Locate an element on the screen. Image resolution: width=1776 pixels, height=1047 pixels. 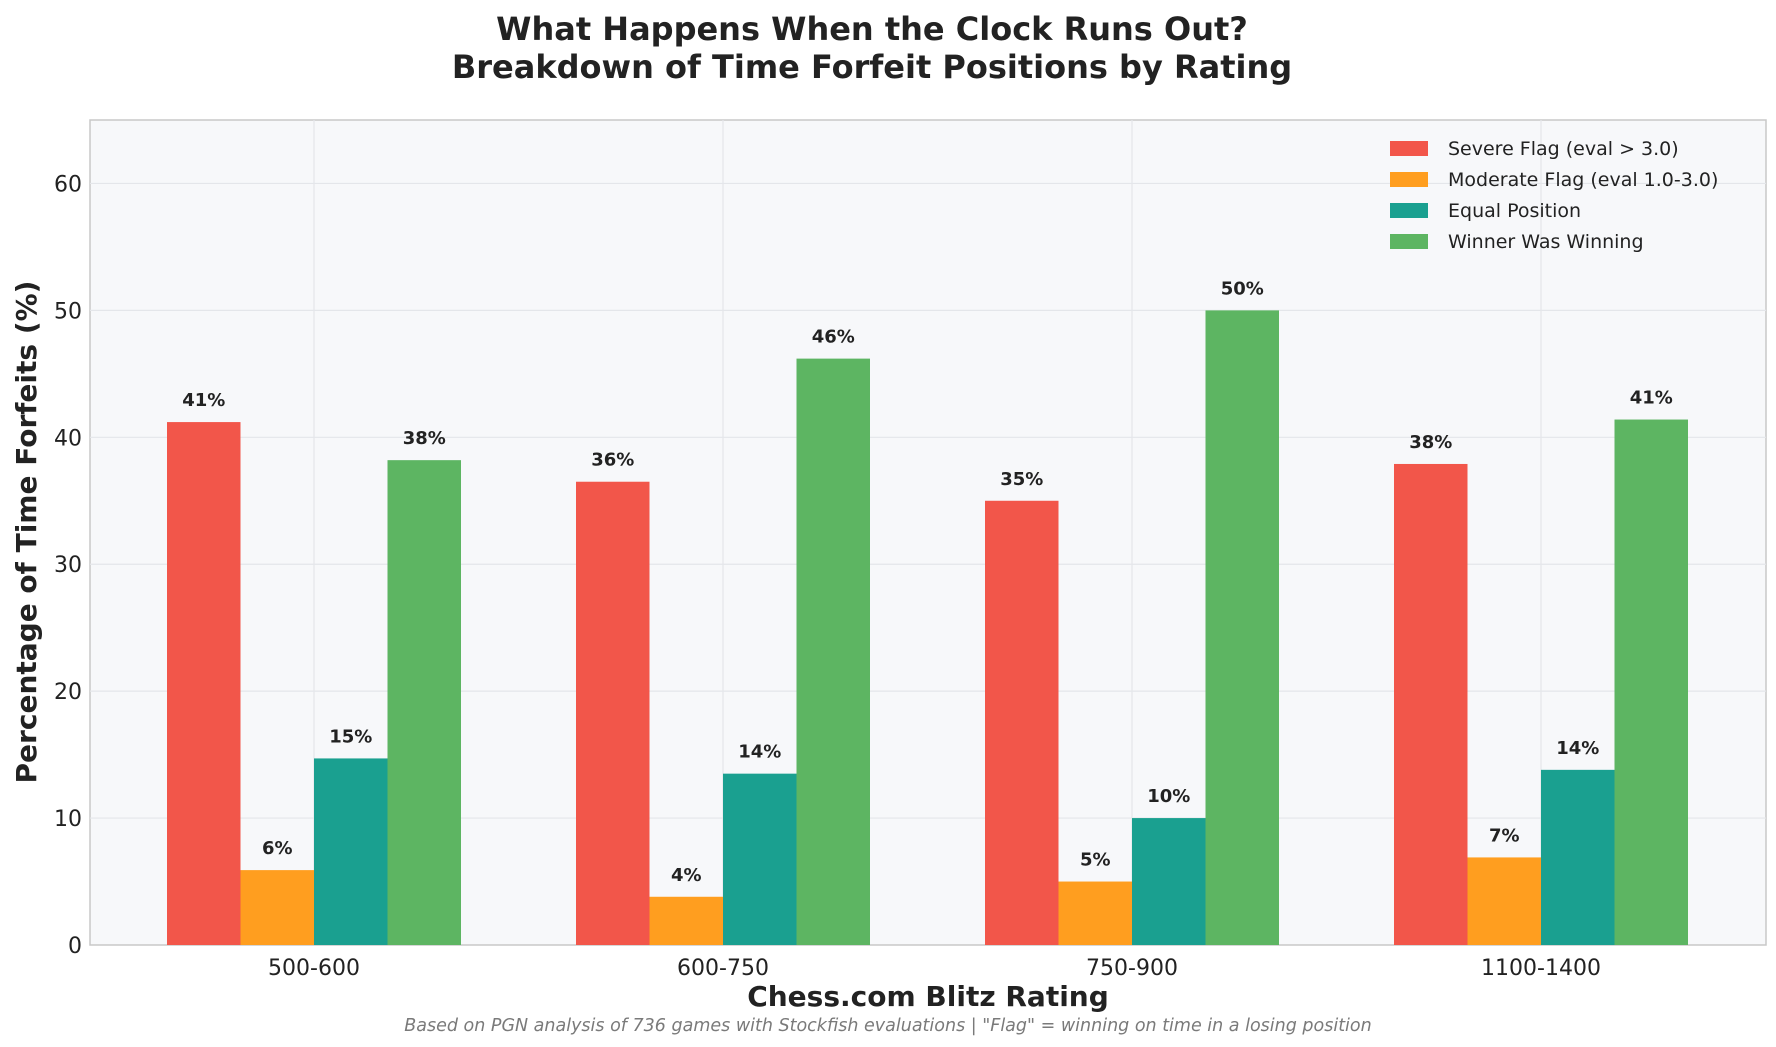
y-tick-label: 50 is located at coordinates (68, 311).